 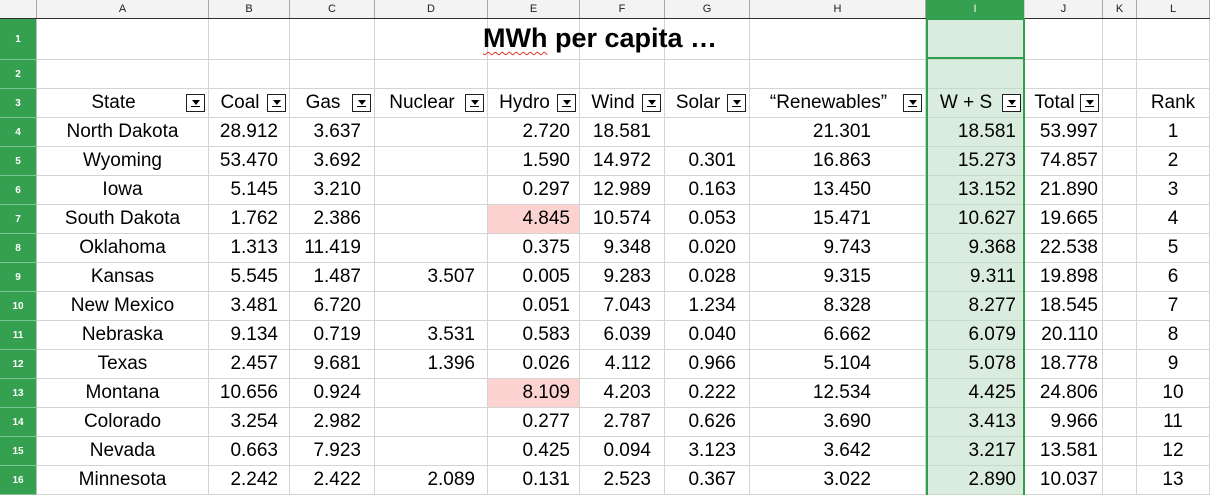 I want to click on header-total: Total, so click(x=1064, y=103).